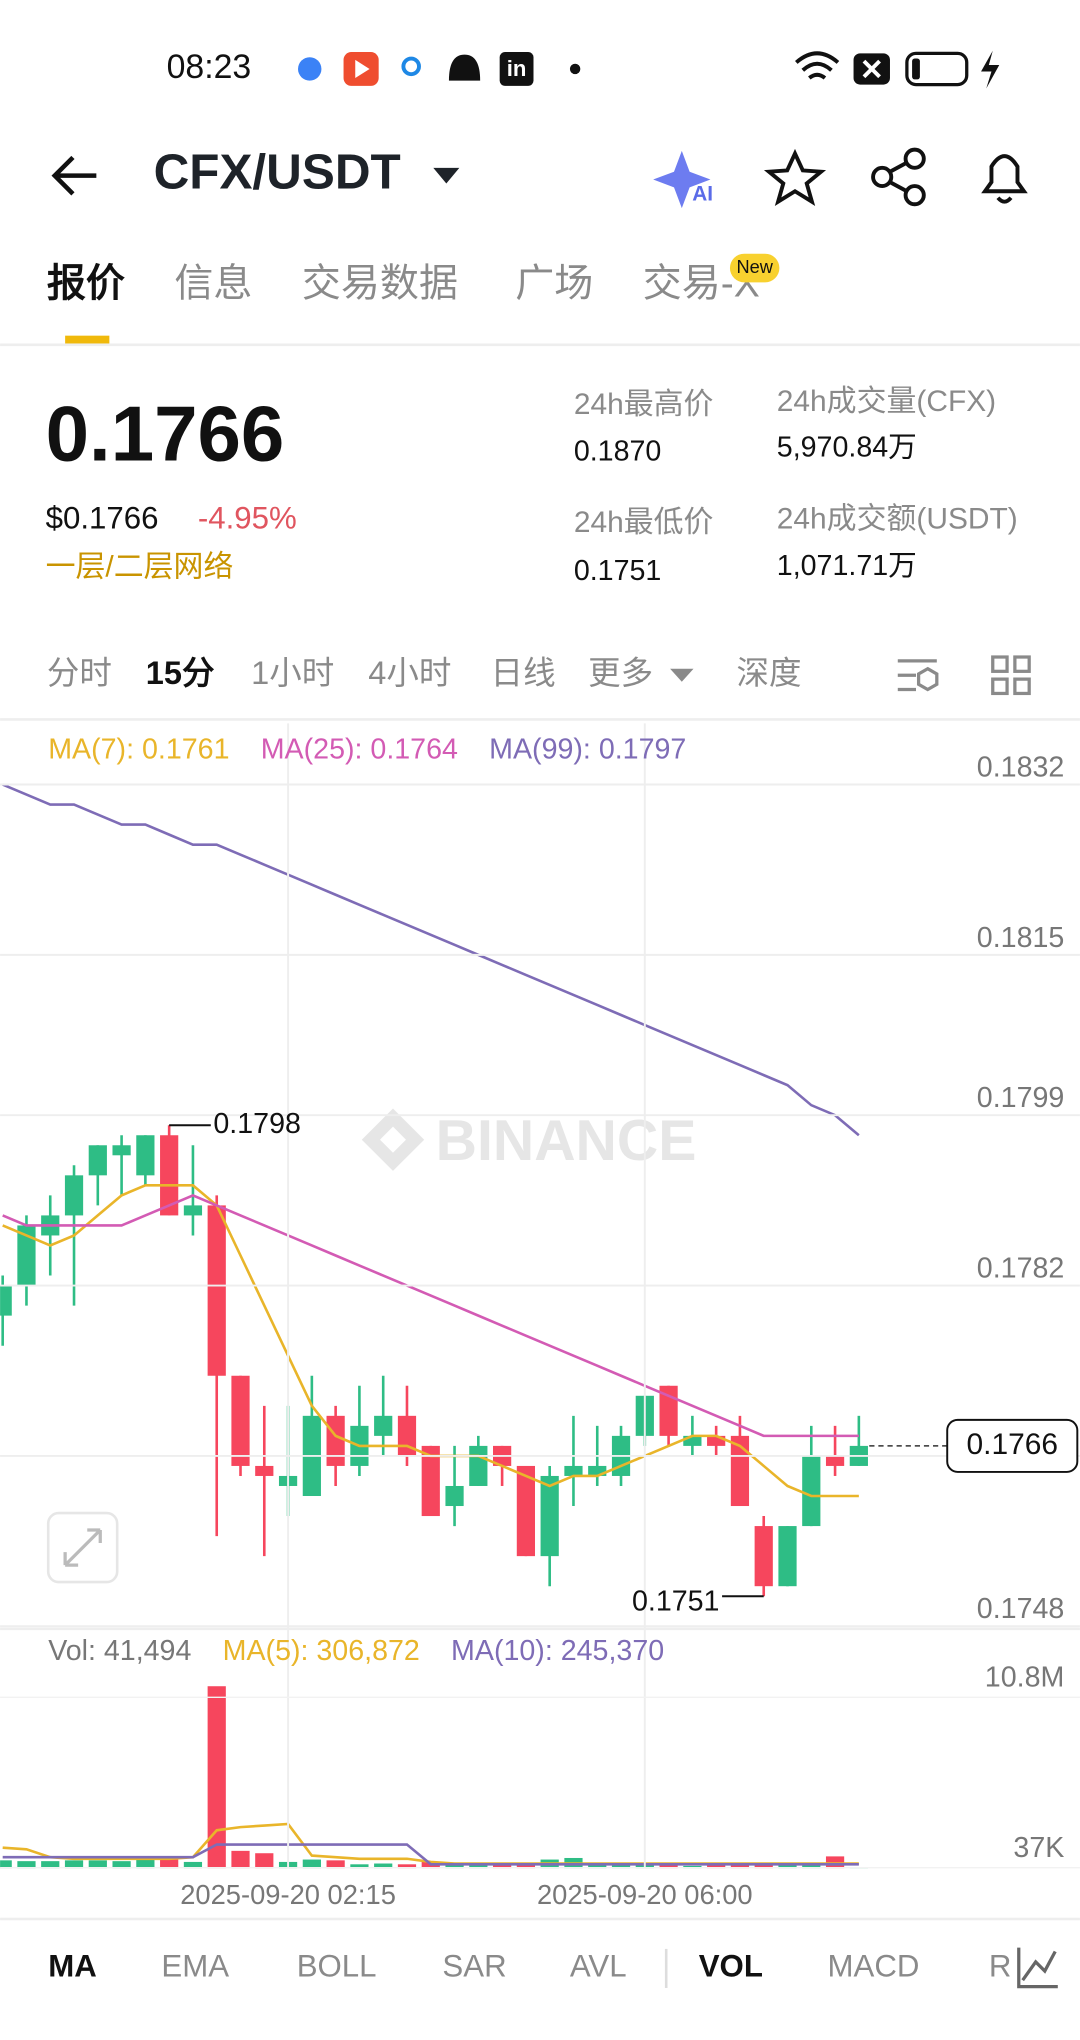  What do you see at coordinates (731, 1966) in the screenshot?
I see `indicator: VOL` at bounding box center [731, 1966].